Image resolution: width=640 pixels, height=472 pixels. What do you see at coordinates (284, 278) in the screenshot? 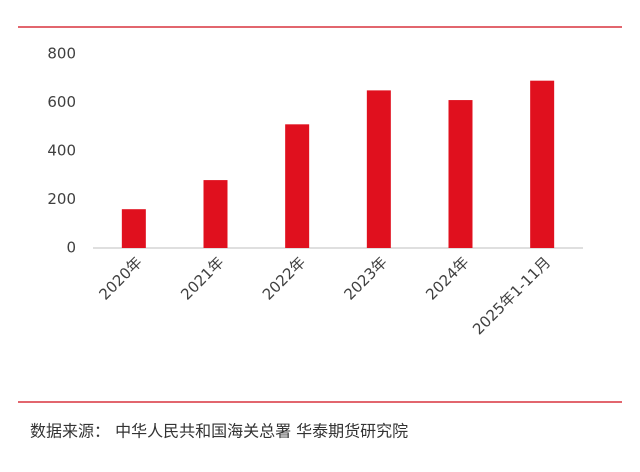
I see `x-tick-label: 2022年` at bounding box center [284, 278].